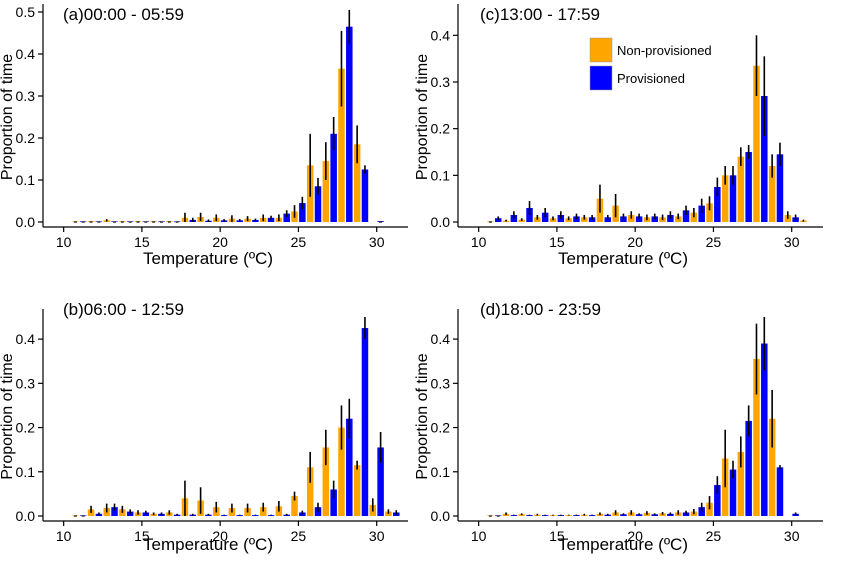 The image size is (850, 566). I want to click on panel-title: (b)06:00 - 12:59, so click(123, 309).